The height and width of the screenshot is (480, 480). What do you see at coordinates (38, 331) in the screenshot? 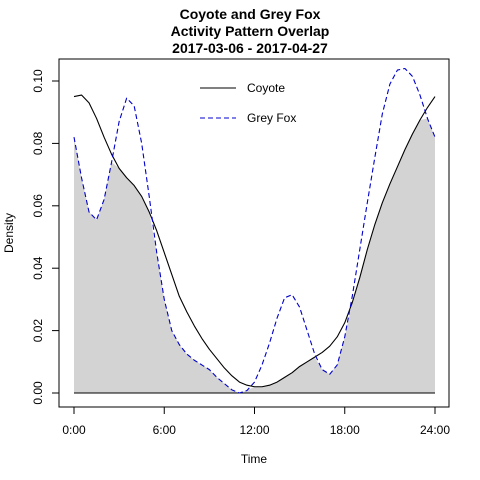
I see `y-tick-label: 0.02` at bounding box center [38, 331].